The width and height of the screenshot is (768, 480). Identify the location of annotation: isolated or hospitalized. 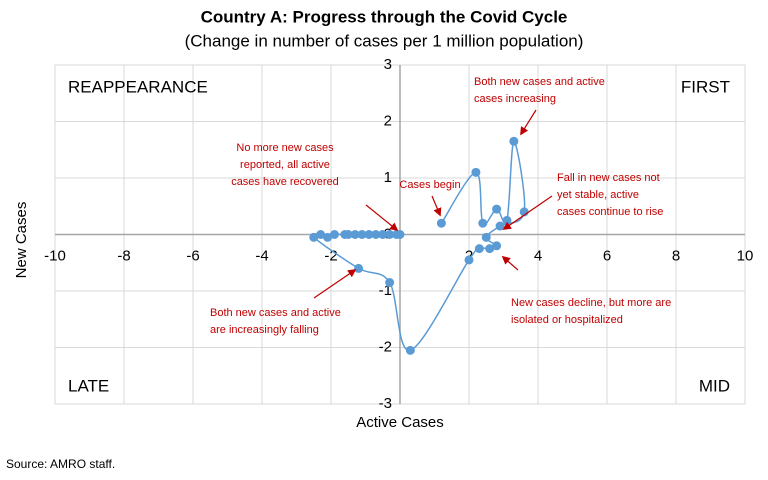
(567, 320).